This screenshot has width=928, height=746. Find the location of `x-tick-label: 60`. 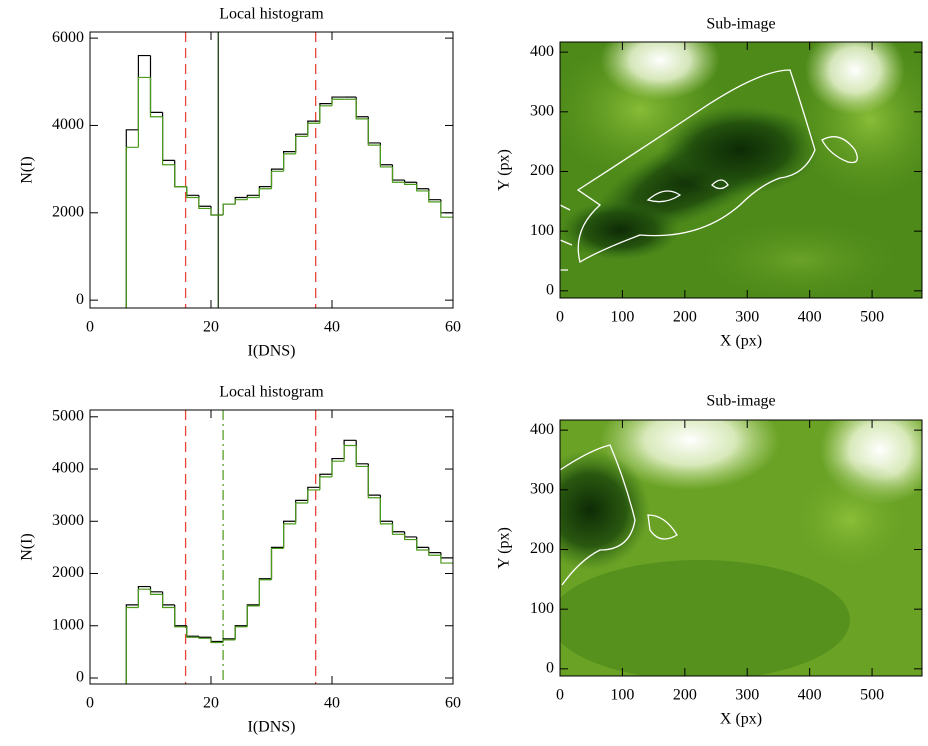

x-tick-label: 60 is located at coordinates (453, 327).